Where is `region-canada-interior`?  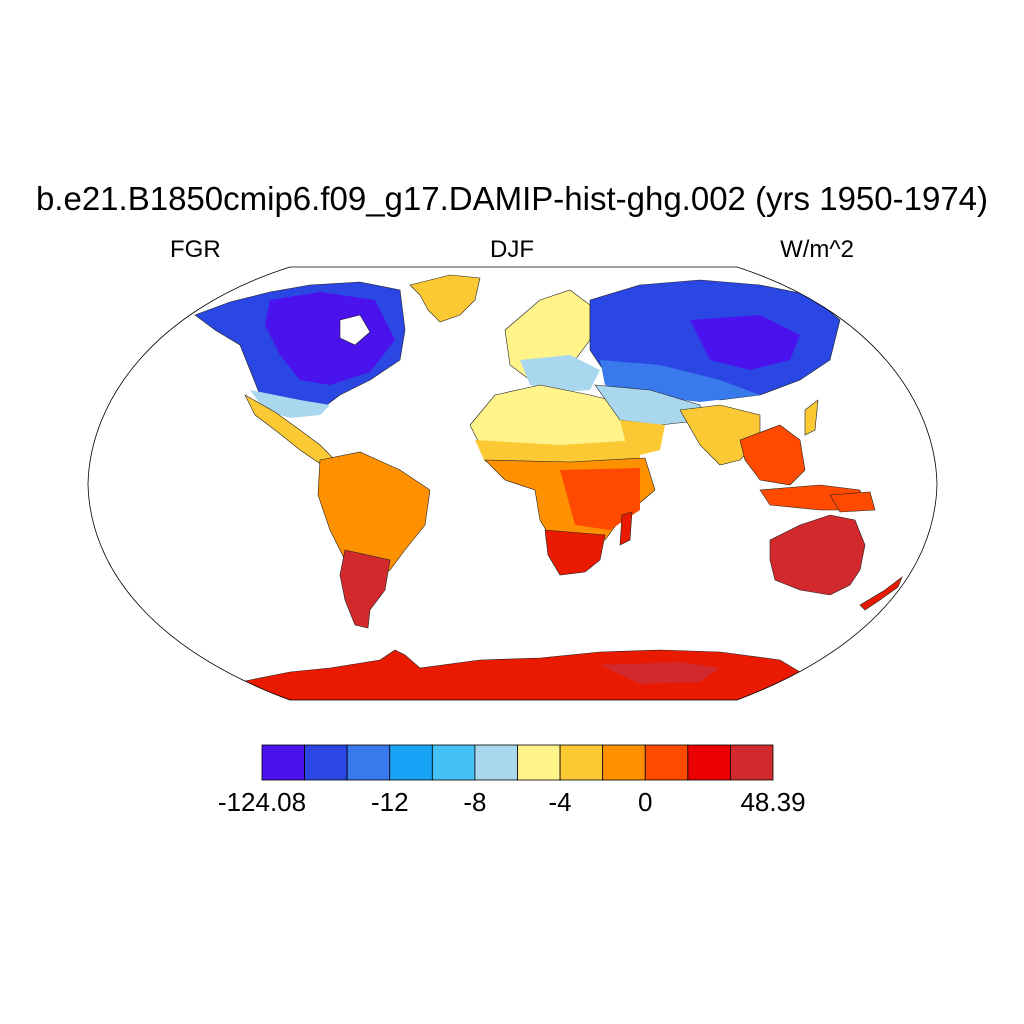
region-canada-interior is located at coordinates (330, 338).